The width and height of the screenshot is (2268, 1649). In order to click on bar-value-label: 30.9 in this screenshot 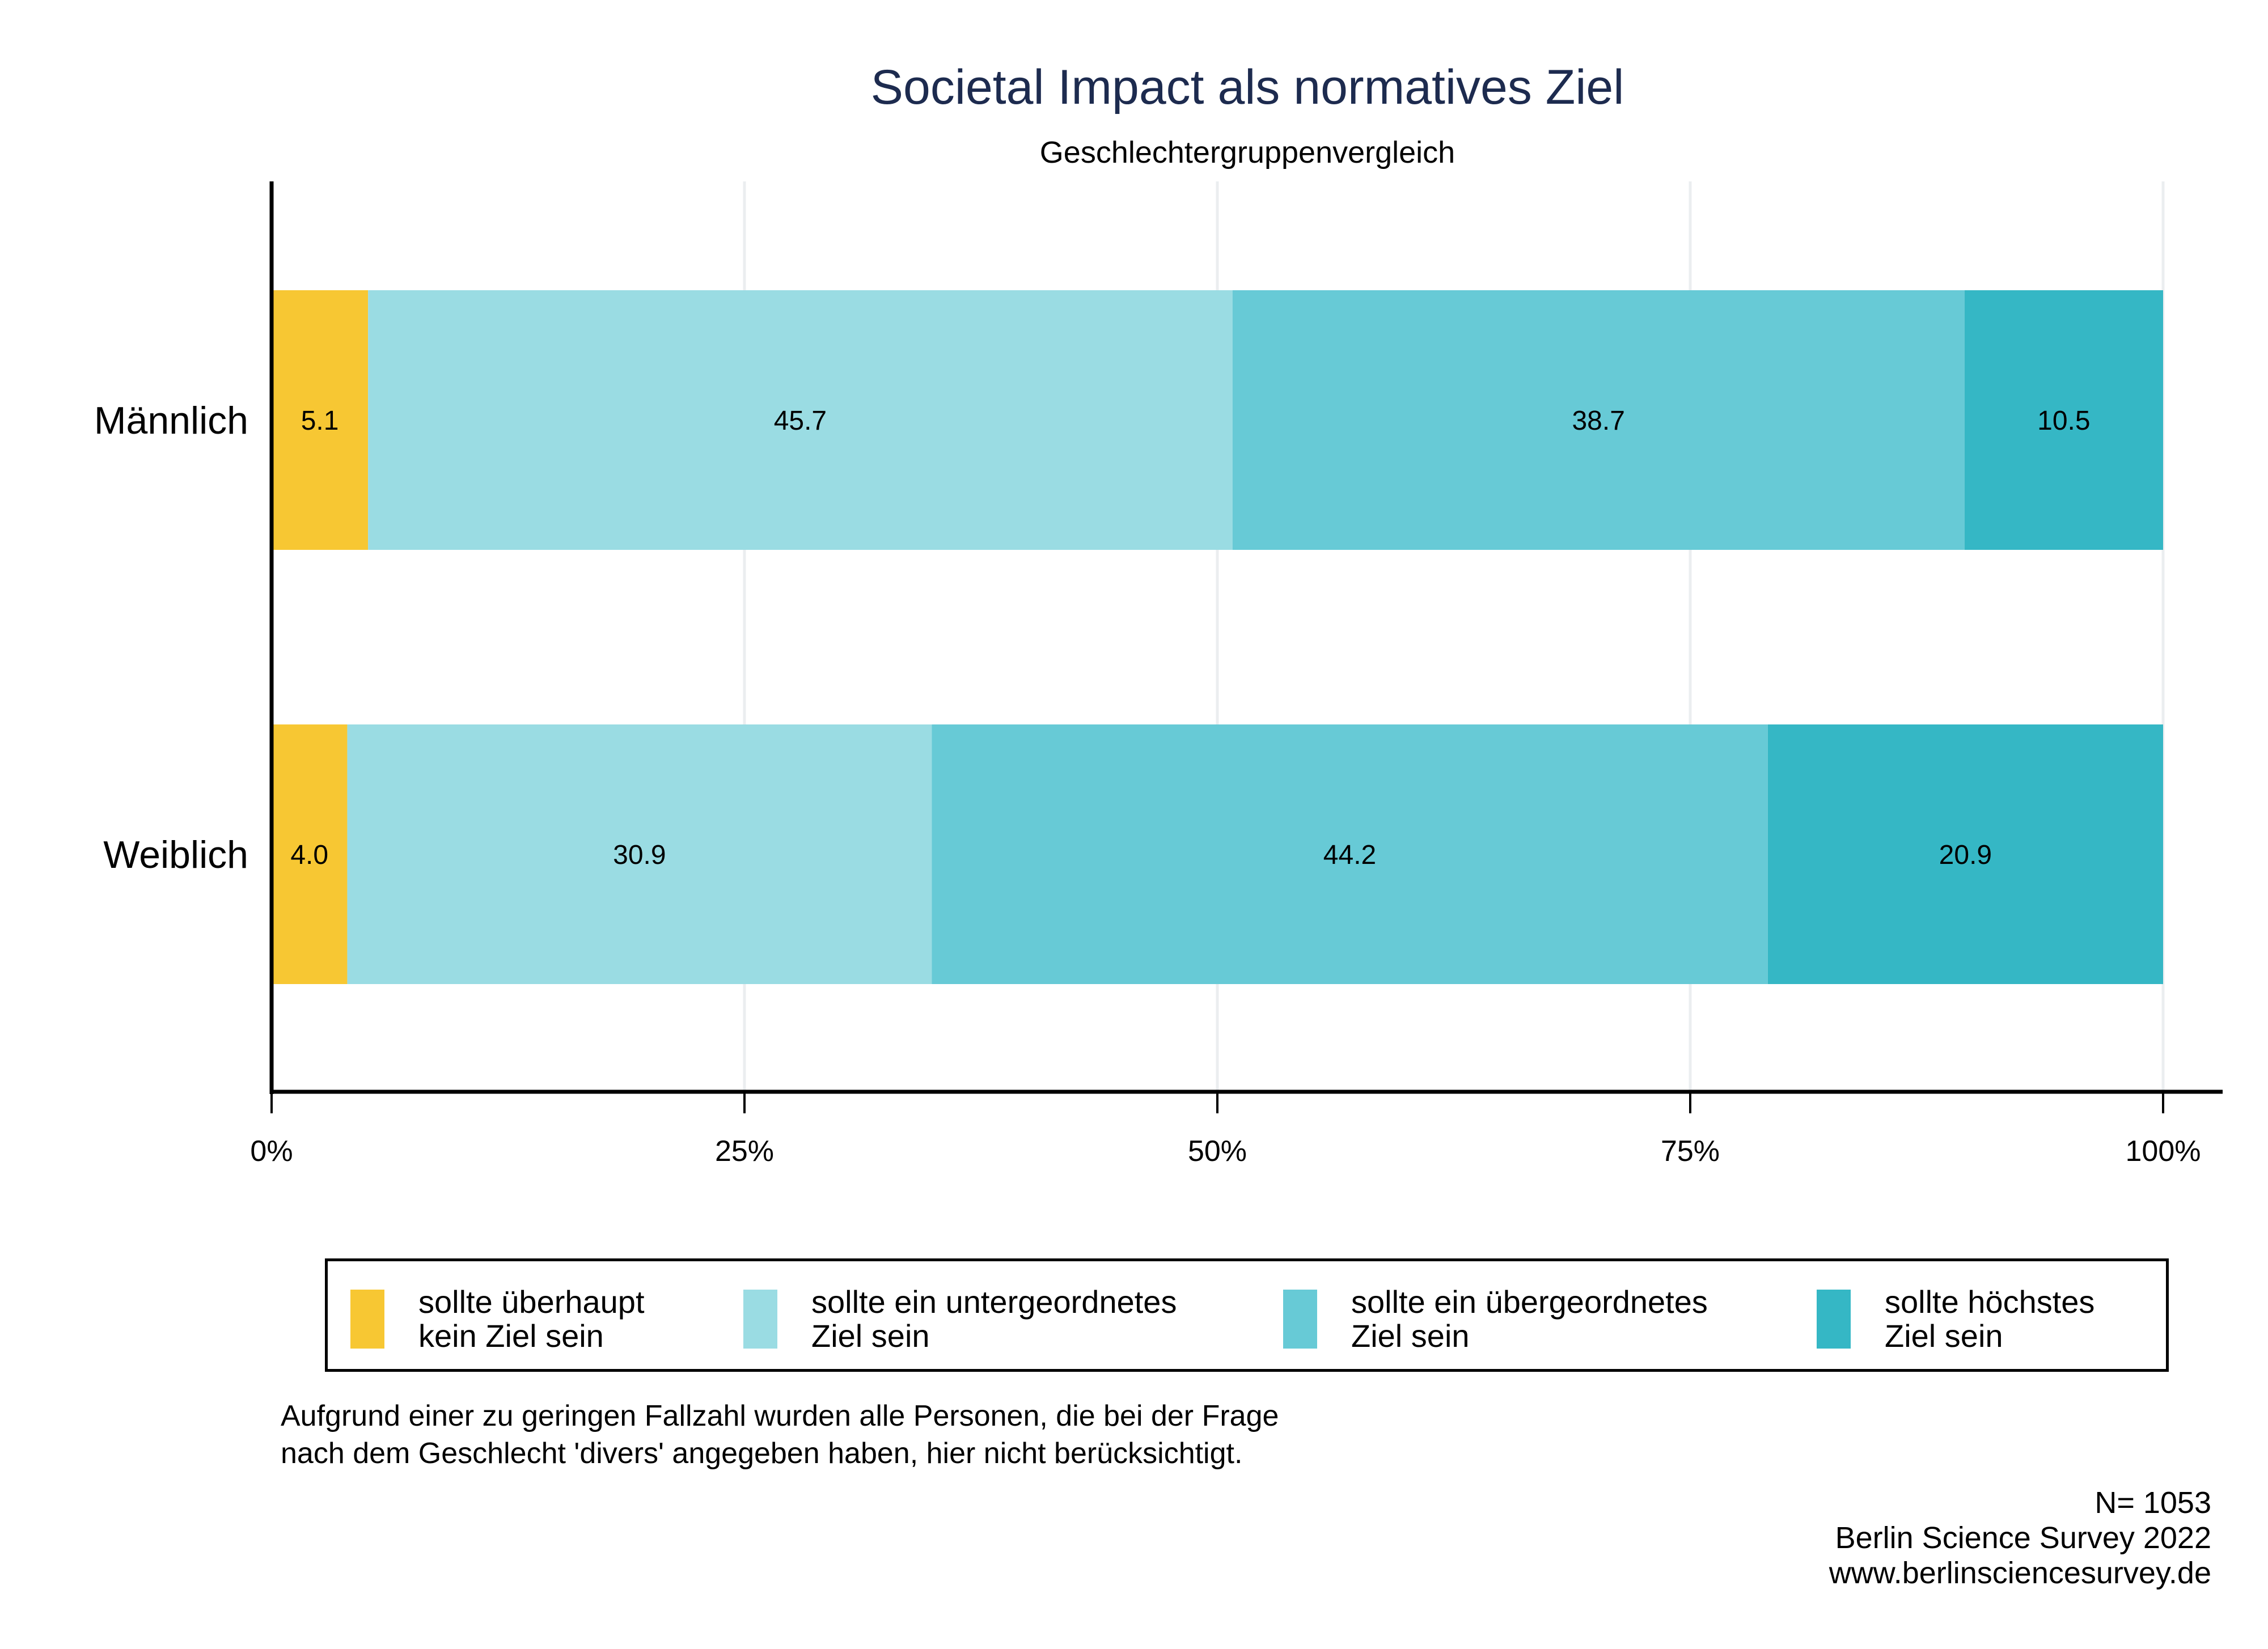, I will do `click(639, 855)`.